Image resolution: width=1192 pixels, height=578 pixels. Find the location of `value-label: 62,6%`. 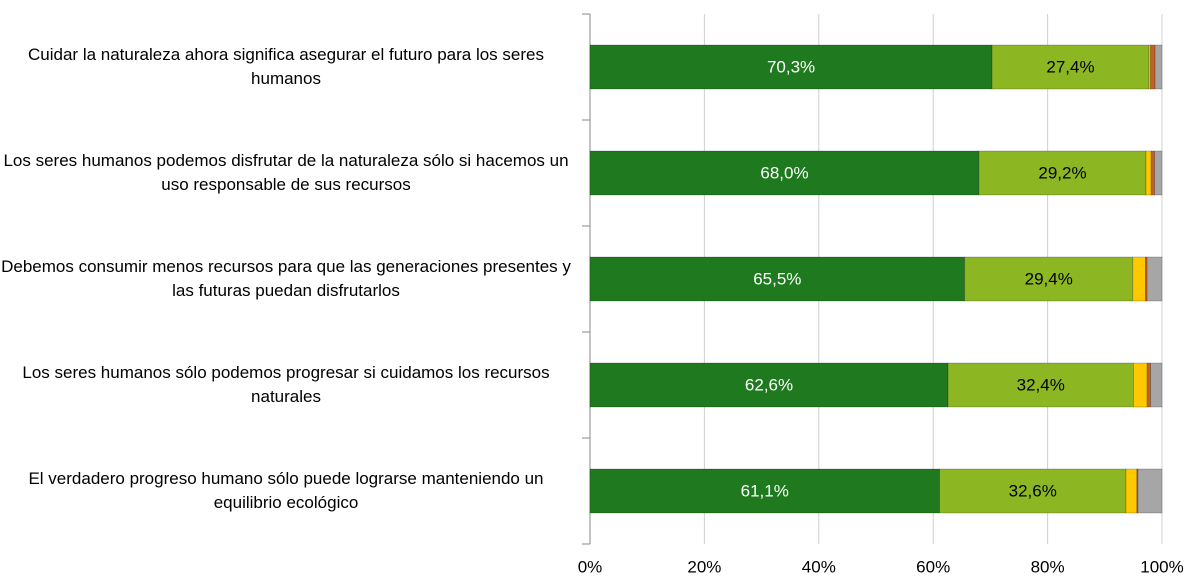

value-label: 62,6% is located at coordinates (769, 384).